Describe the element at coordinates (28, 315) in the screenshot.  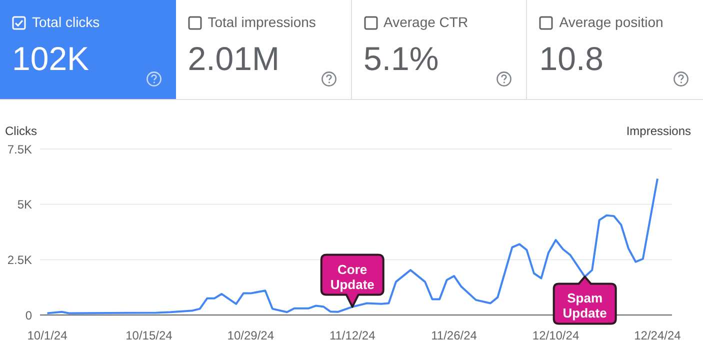
I see `y-tick-label: 0` at that location.